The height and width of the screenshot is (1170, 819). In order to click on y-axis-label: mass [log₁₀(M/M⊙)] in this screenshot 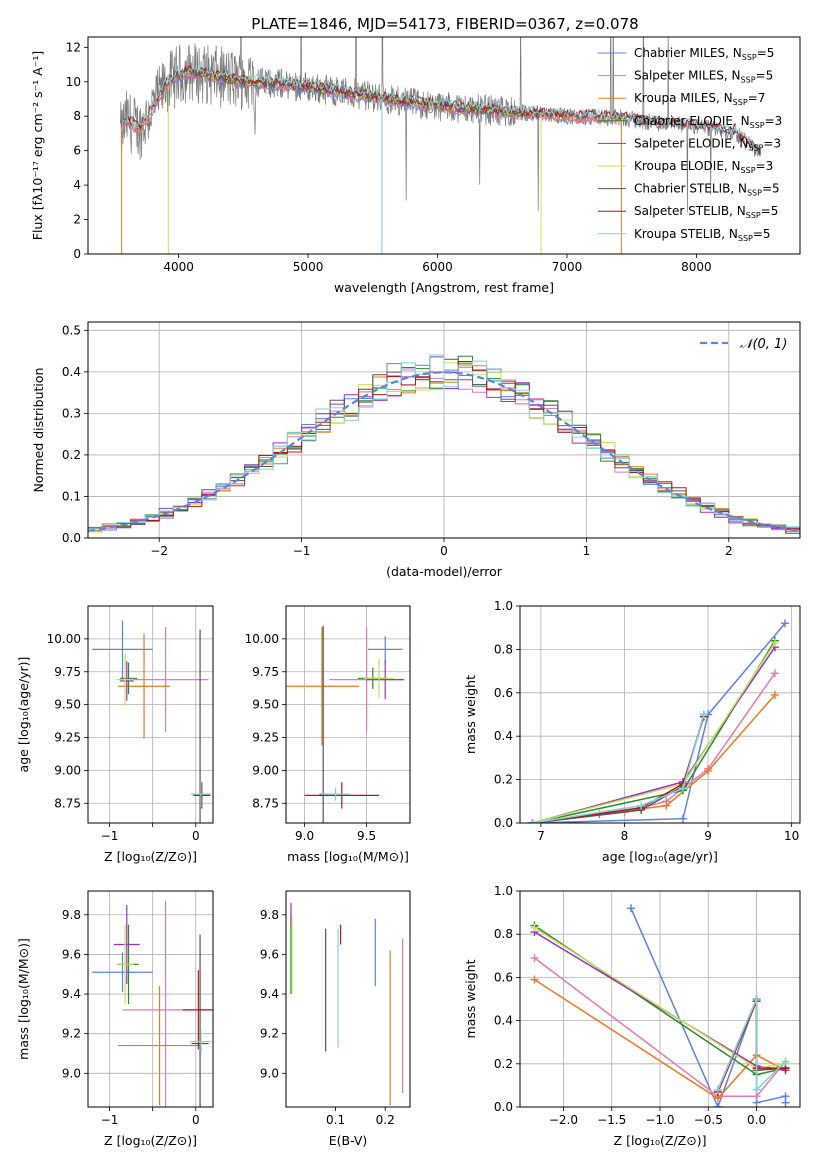, I will do `click(23, 999)`.